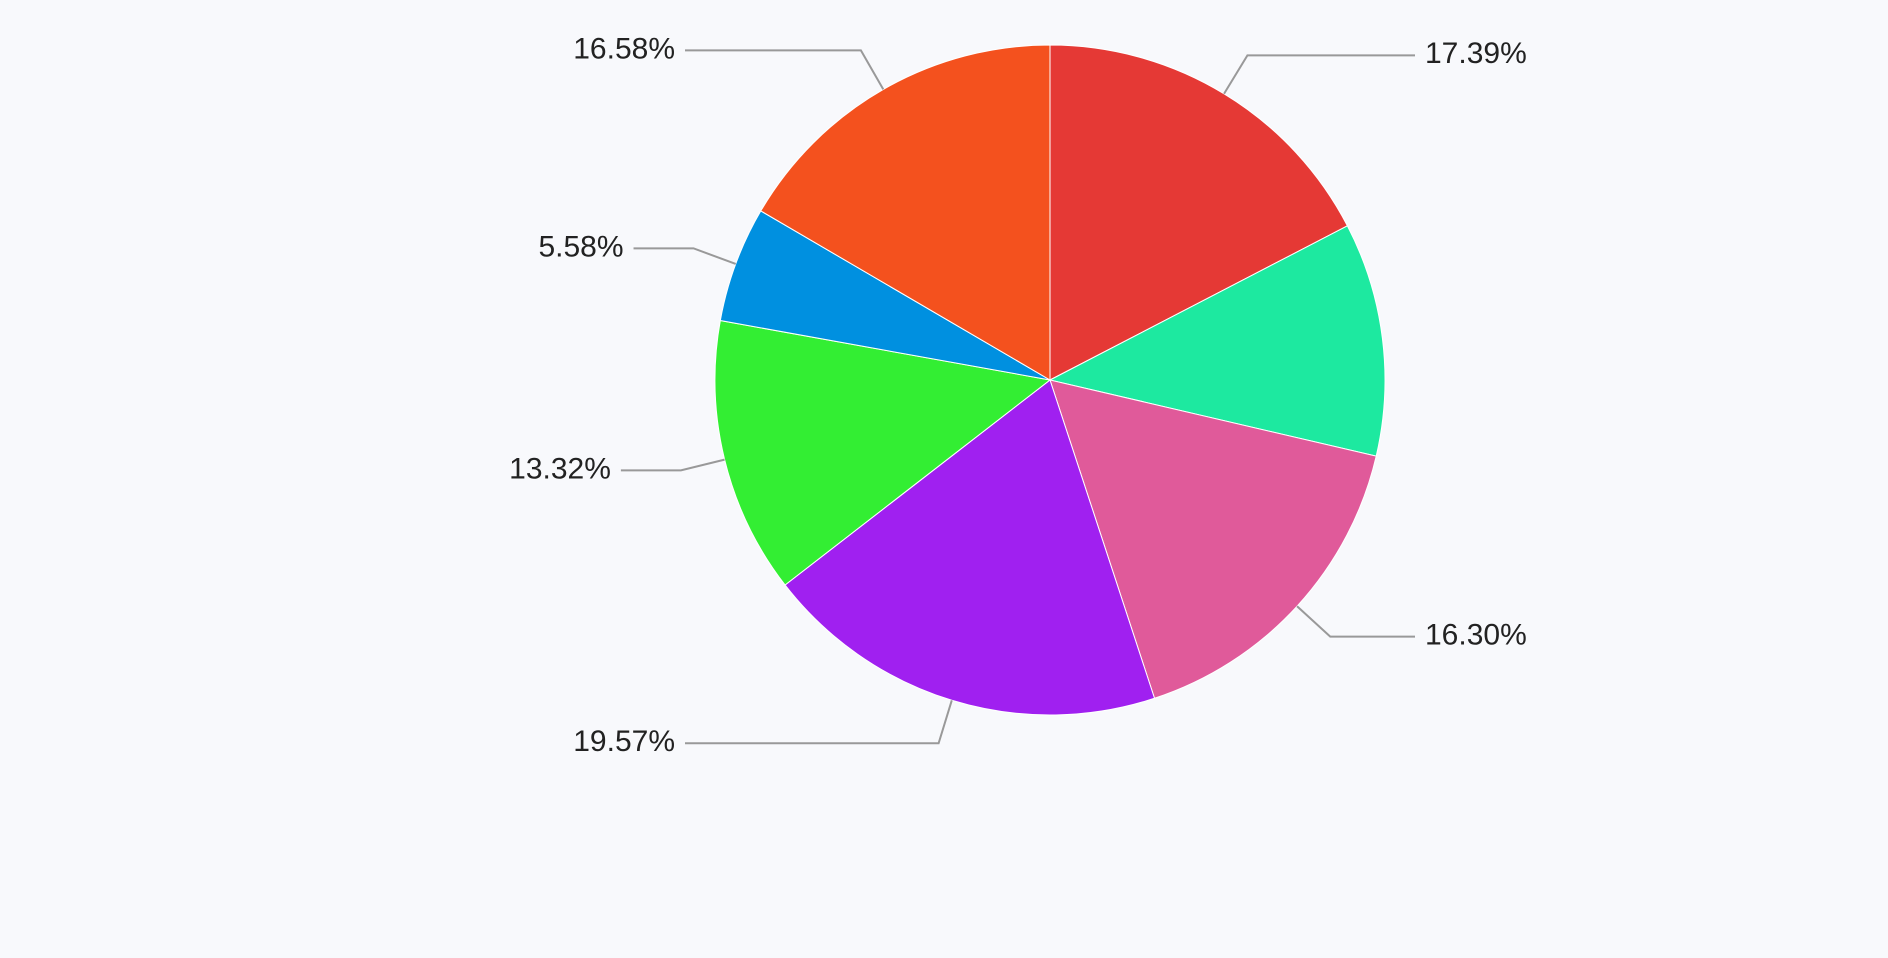  Describe the element at coordinates (624, 48) in the screenshot. I see `data-label: 16.58%` at that location.